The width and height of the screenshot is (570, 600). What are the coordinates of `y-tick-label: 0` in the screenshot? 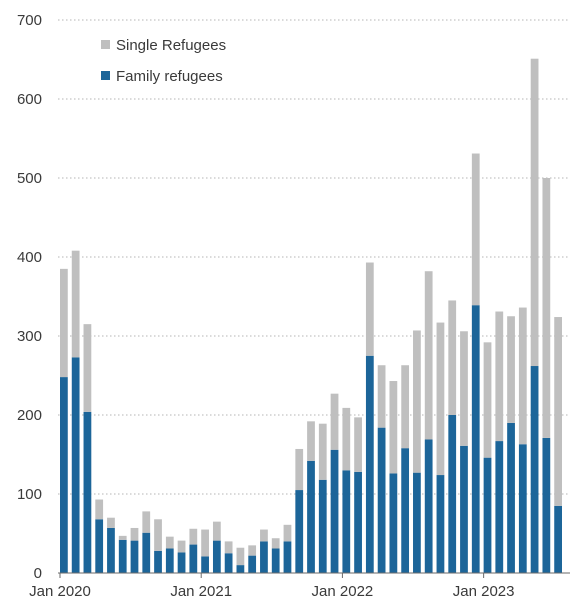 It's located at (38, 573).